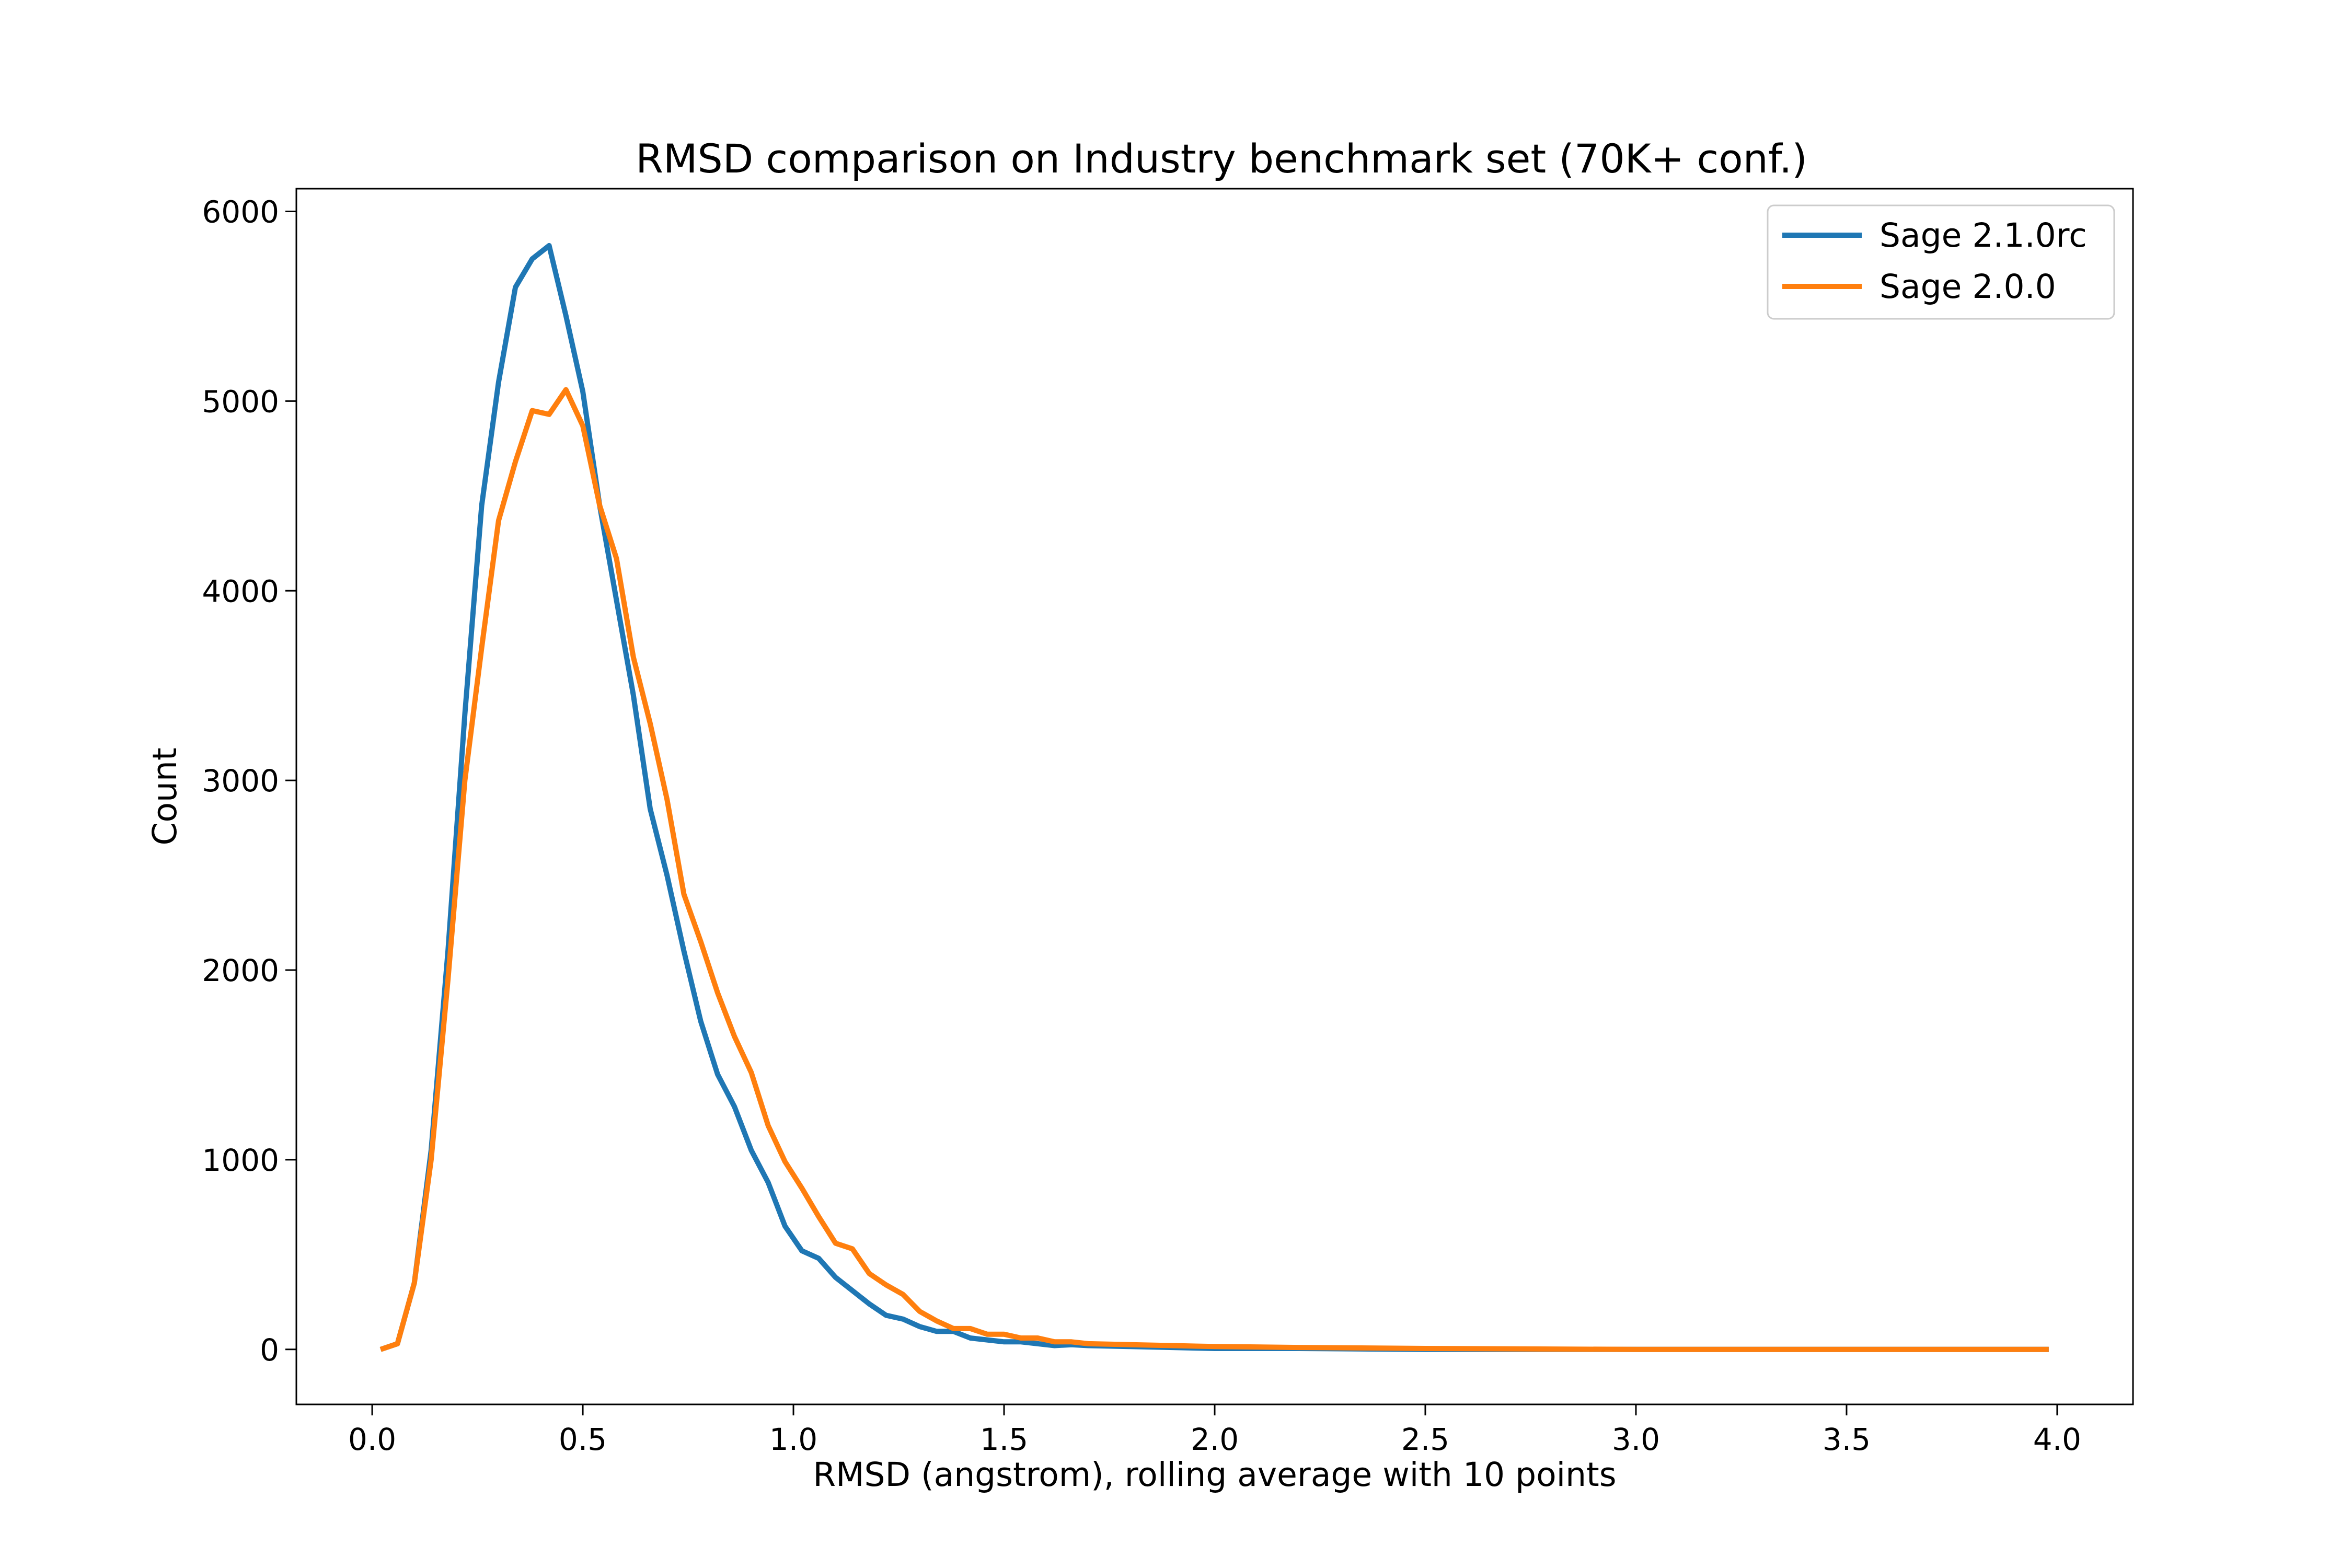  What do you see at coordinates (240, 970) in the screenshot?
I see `y-tick-label: 2000` at bounding box center [240, 970].